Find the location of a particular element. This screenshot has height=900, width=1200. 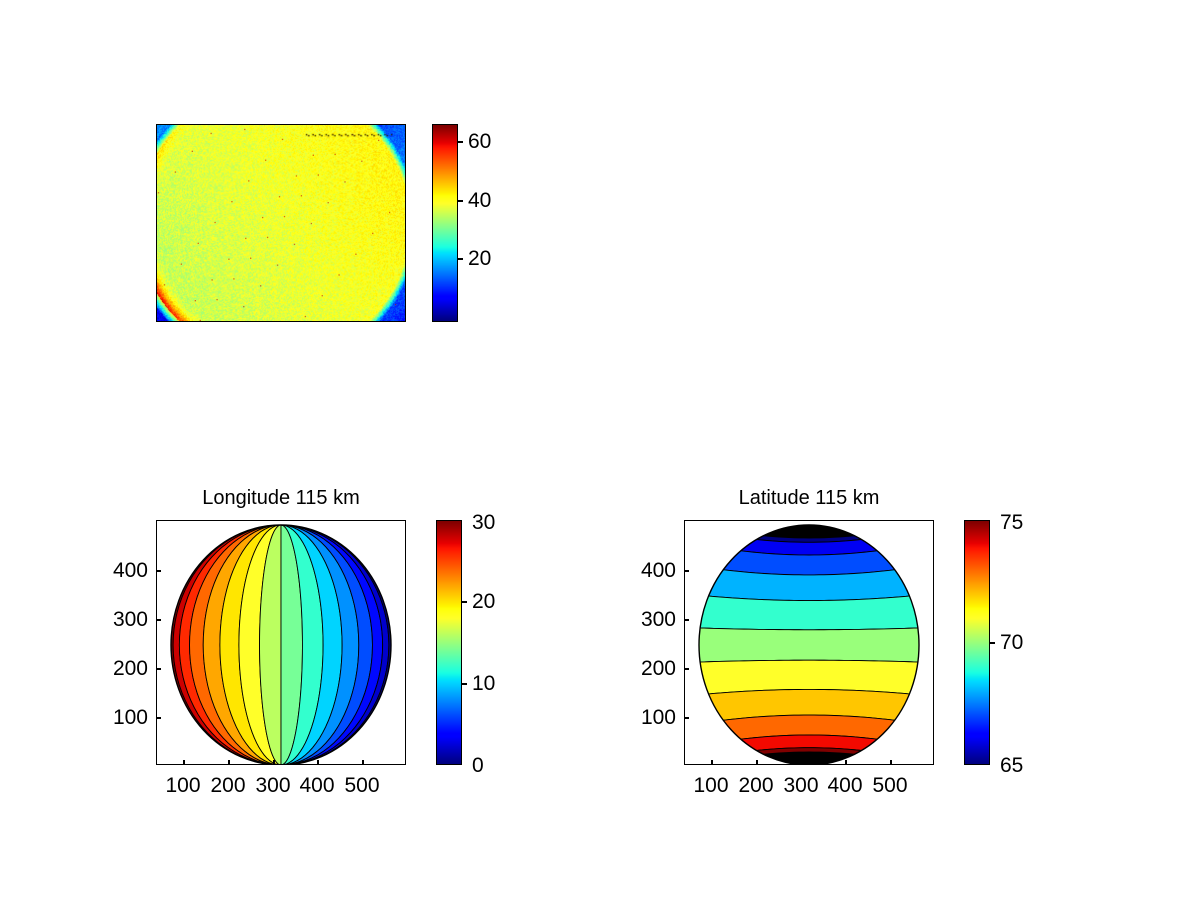

longitude-colorbar-tick-label: 30 is located at coordinates (484, 522).